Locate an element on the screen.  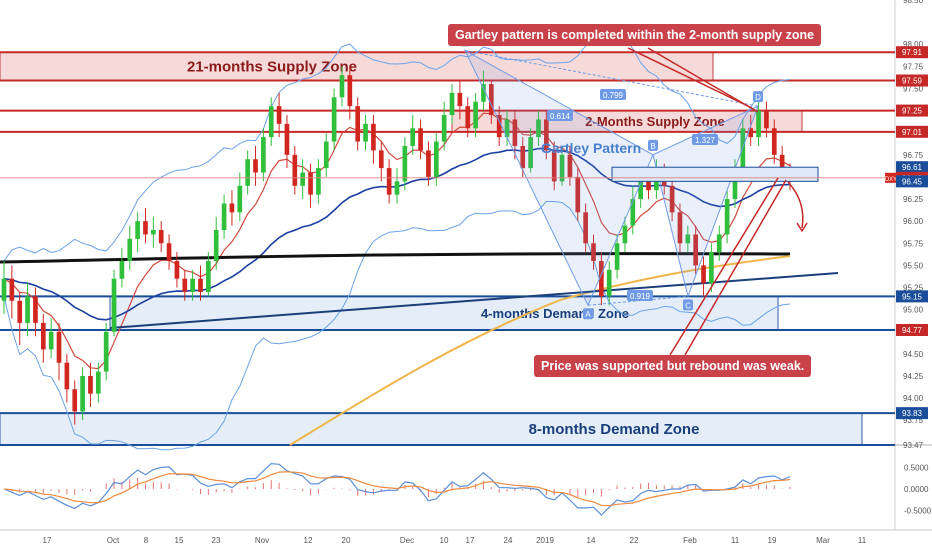
gartley-point-label: C is located at coordinates (688, 305).